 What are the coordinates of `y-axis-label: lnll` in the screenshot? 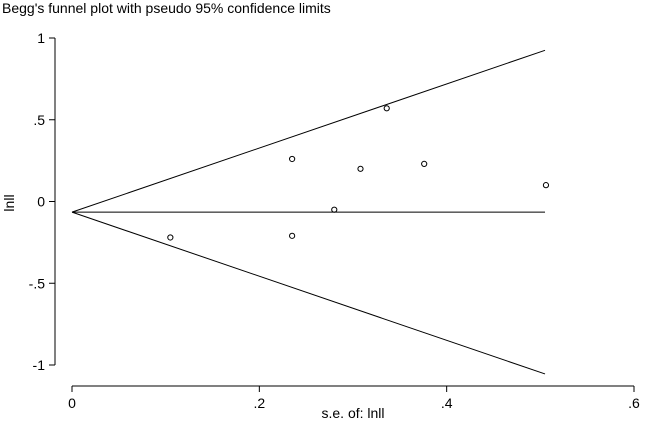 It's located at (9, 202).